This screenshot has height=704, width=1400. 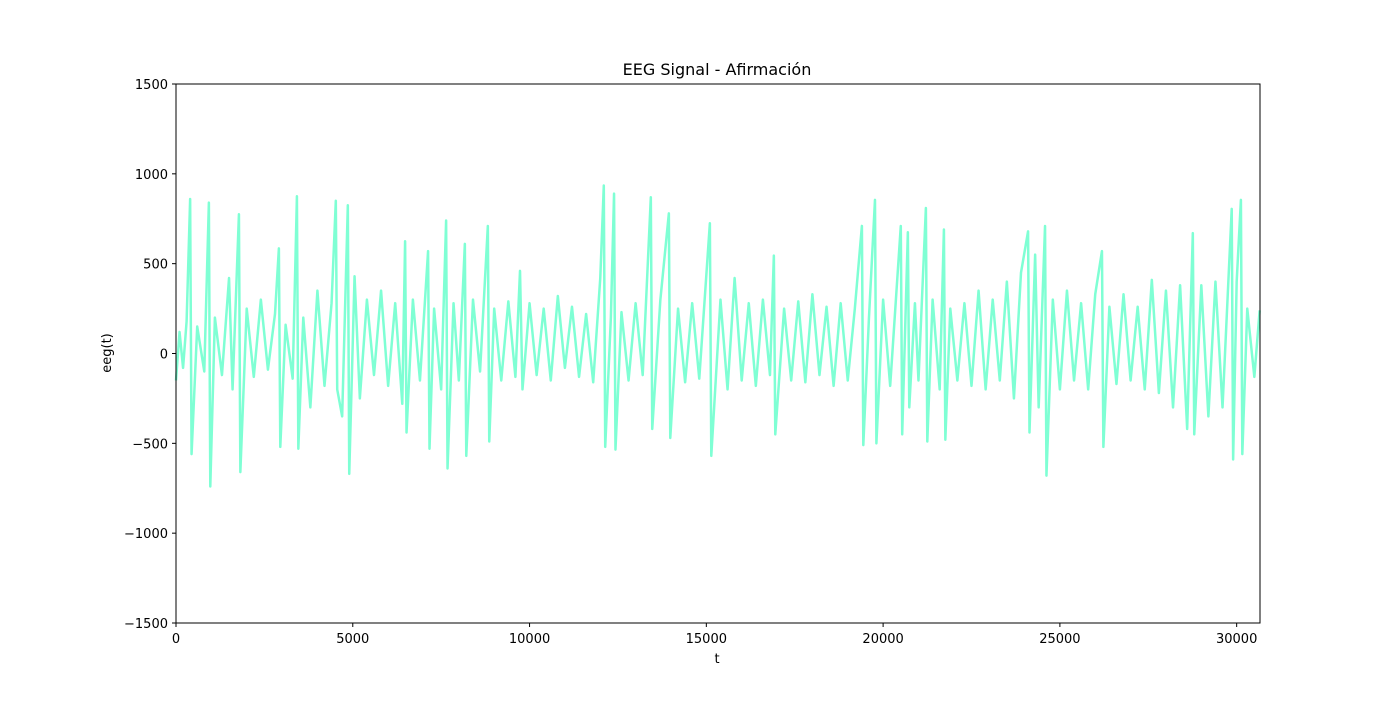 What do you see at coordinates (151, 85) in the screenshot?
I see `y-tick-label: 1500` at bounding box center [151, 85].